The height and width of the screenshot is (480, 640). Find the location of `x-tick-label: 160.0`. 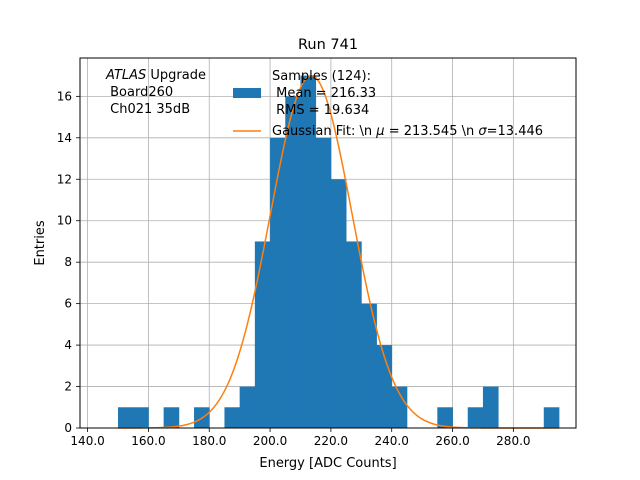

x-tick-label: 160.0 is located at coordinates (148, 441).